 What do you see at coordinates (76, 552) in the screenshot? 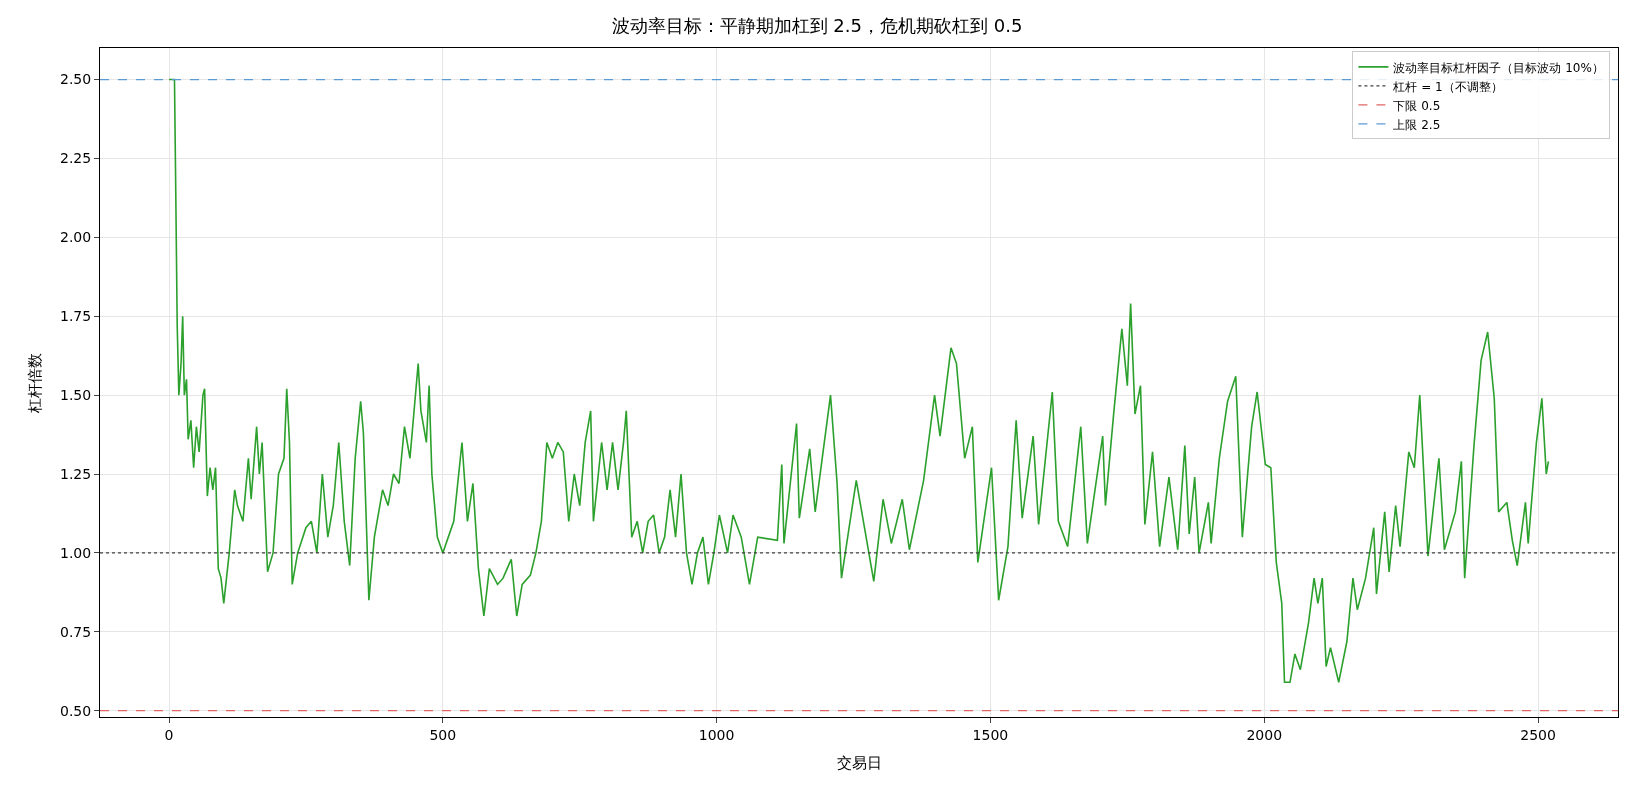
I see `y-tick-label: 1.00` at bounding box center [76, 552].